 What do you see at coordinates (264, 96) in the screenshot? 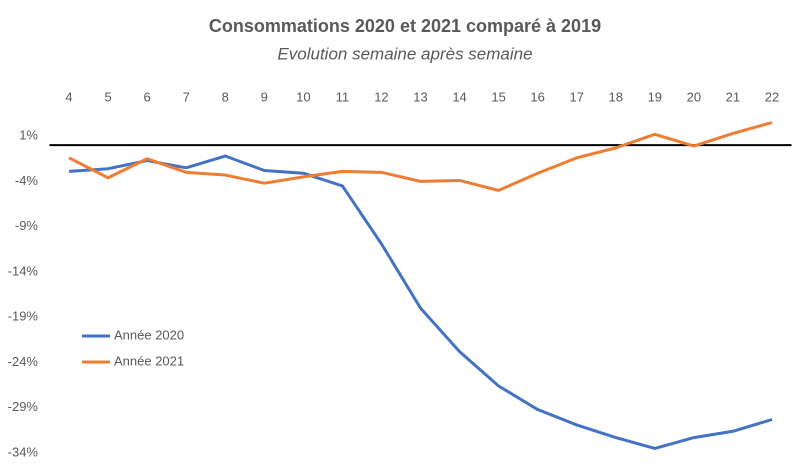
I see `x-tick-label: 9` at bounding box center [264, 96].